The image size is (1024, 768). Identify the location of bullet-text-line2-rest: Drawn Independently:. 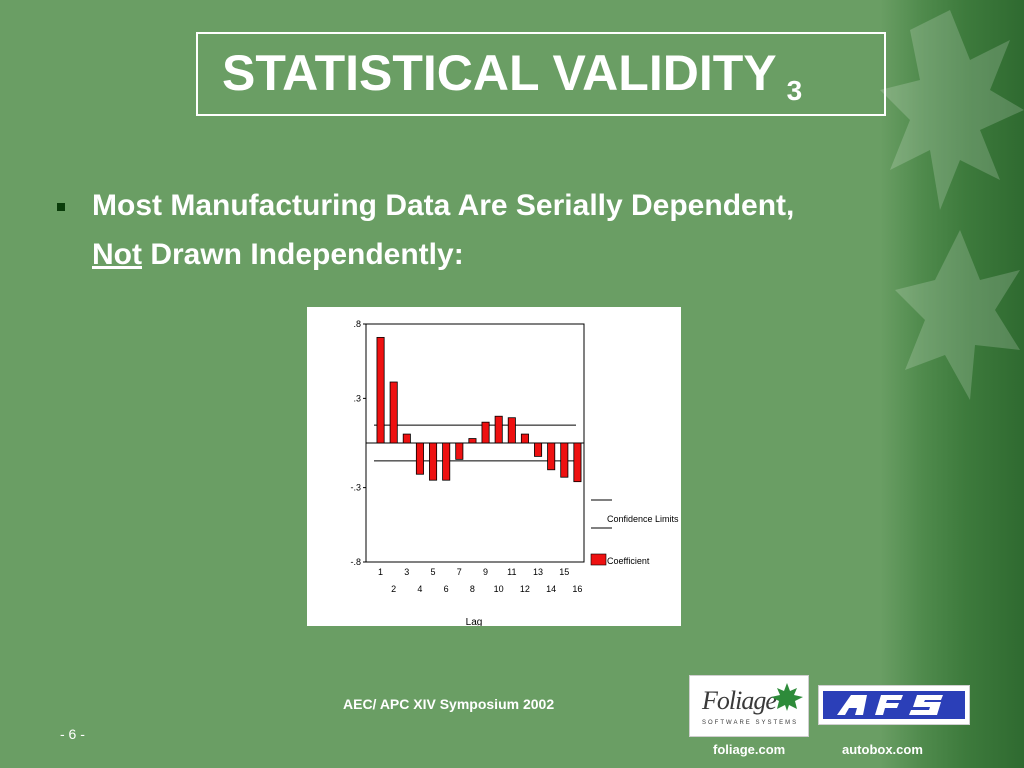
(302, 254).